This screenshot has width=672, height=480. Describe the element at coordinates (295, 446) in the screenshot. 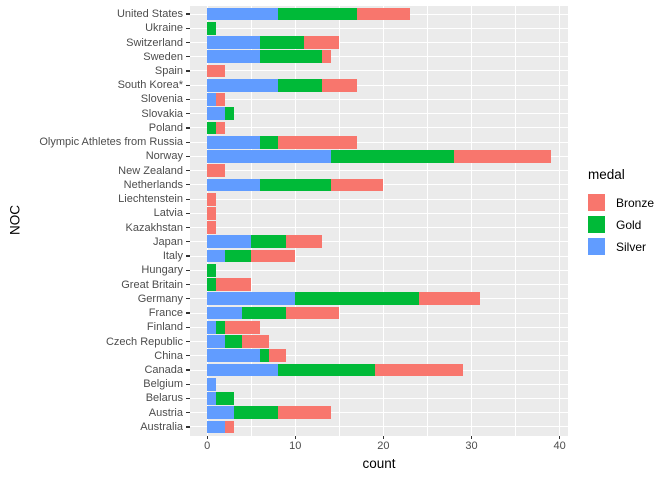

I see `x-axis-tick-label: 10` at that location.